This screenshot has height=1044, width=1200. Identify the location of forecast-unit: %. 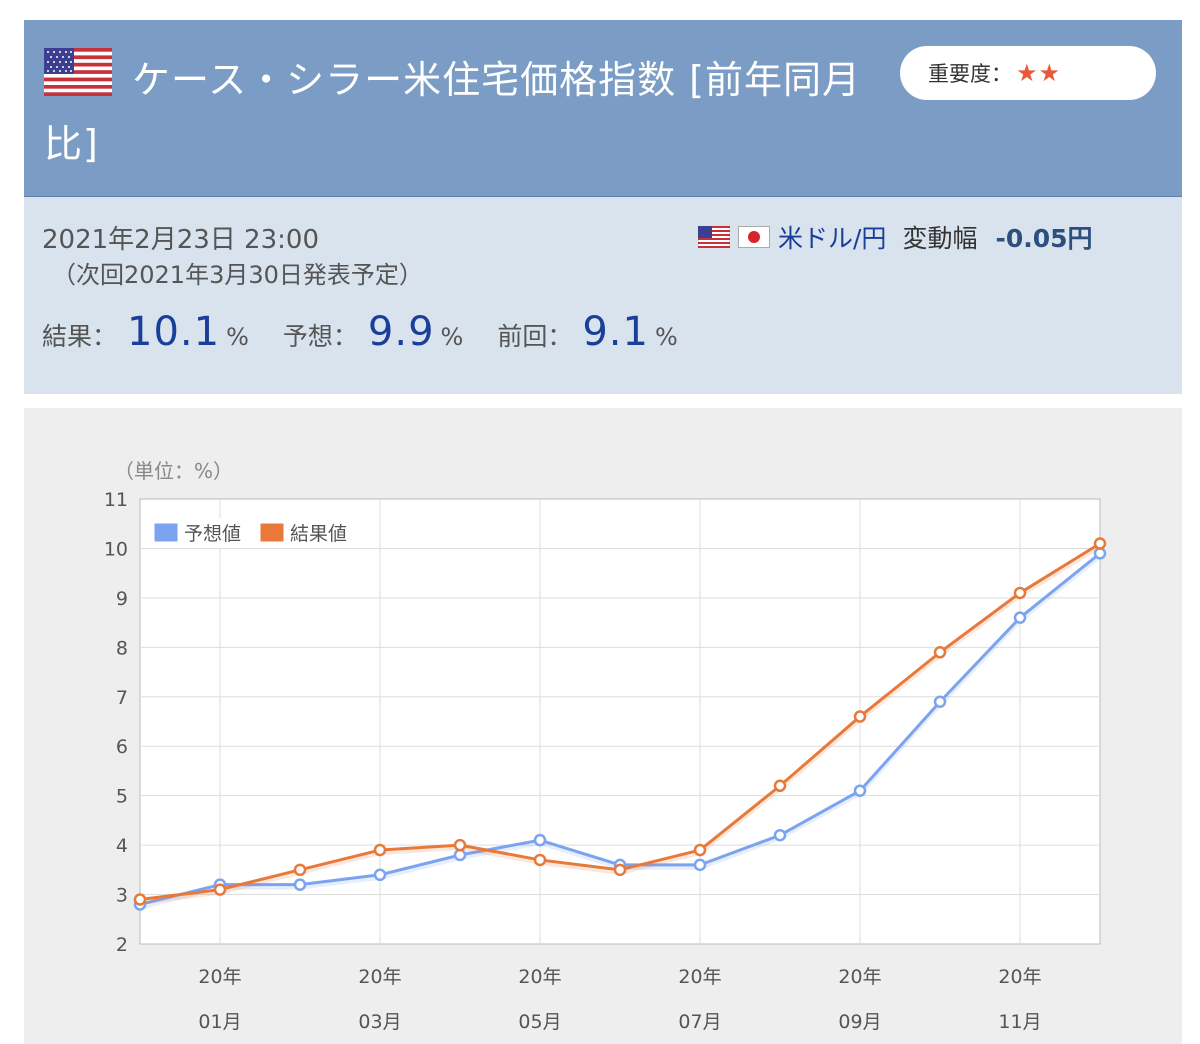
(452, 337).